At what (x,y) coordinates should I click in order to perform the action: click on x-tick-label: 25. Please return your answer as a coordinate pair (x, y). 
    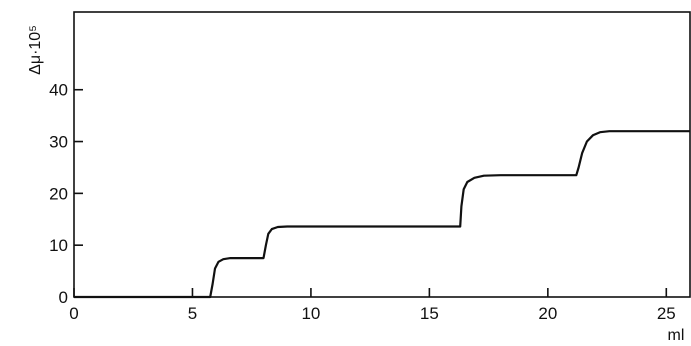
    Looking at the image, I should click on (666, 313).